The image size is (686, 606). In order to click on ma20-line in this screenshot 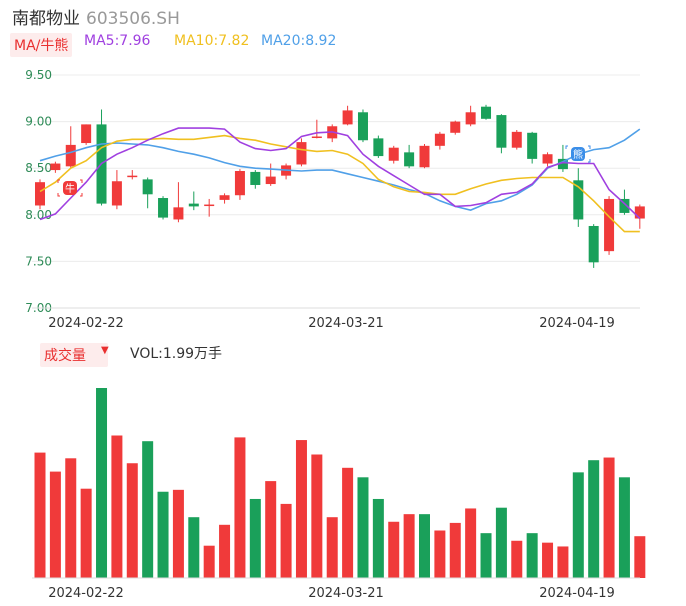, I will do `click(340, 169)`.